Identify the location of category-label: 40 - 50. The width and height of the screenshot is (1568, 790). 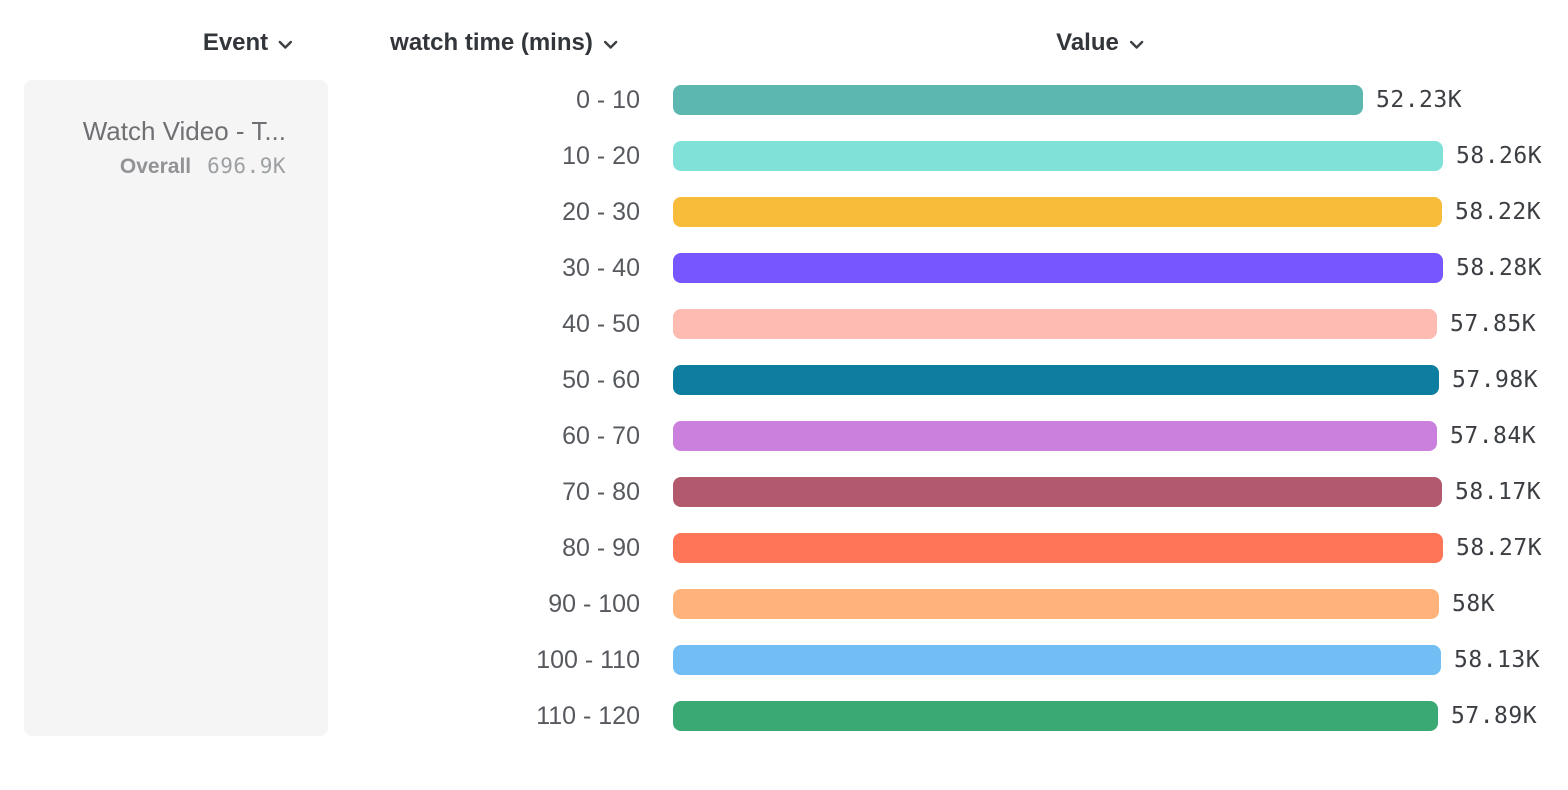
(601, 323).